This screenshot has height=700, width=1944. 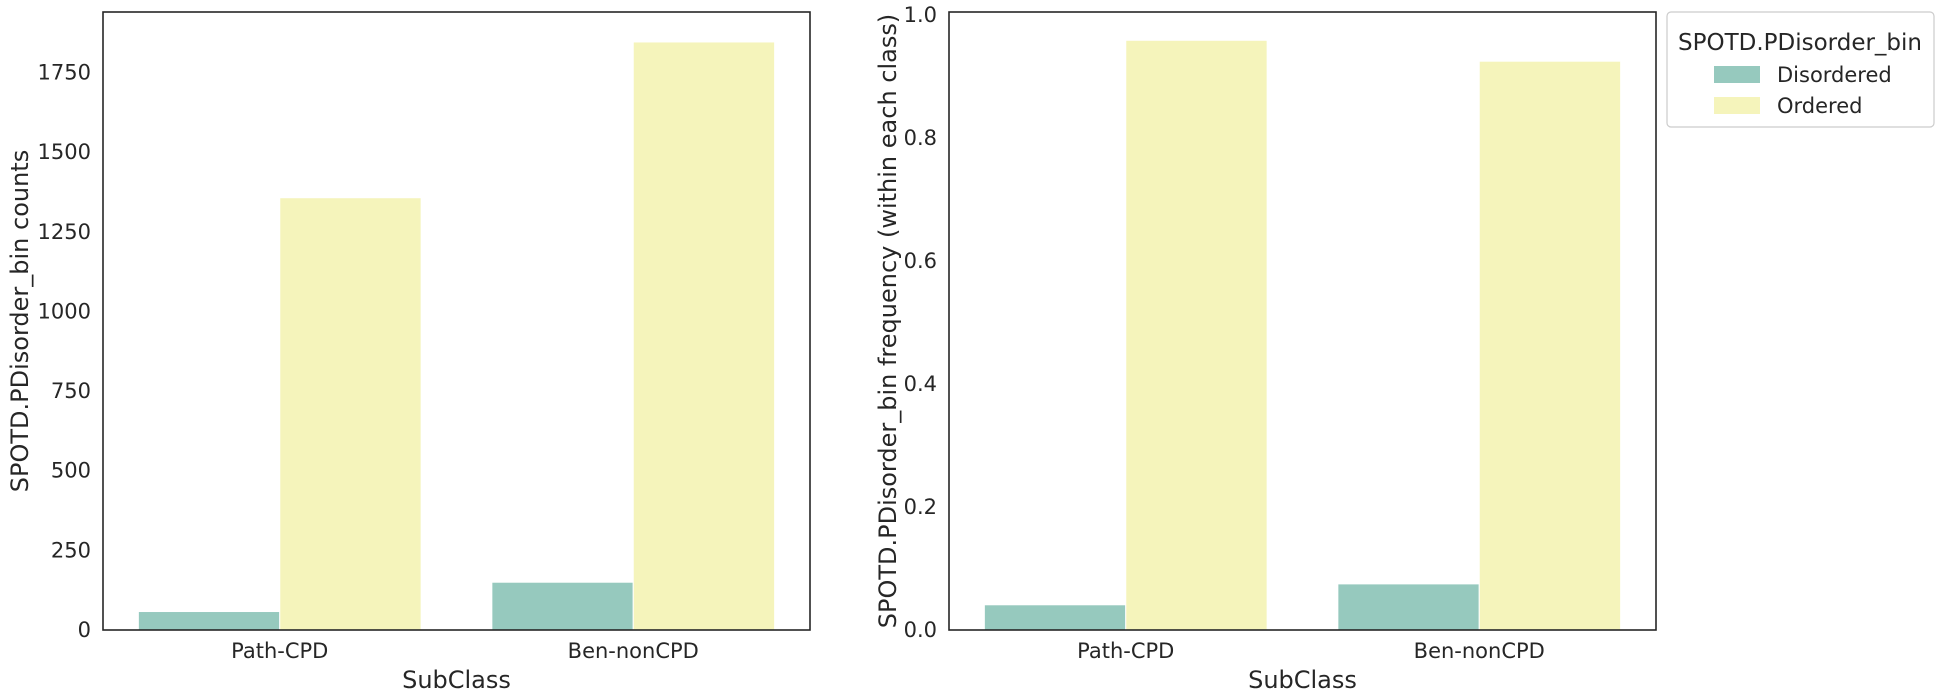 What do you see at coordinates (64, 152) in the screenshot?
I see `y-tick-label: 1500` at bounding box center [64, 152].